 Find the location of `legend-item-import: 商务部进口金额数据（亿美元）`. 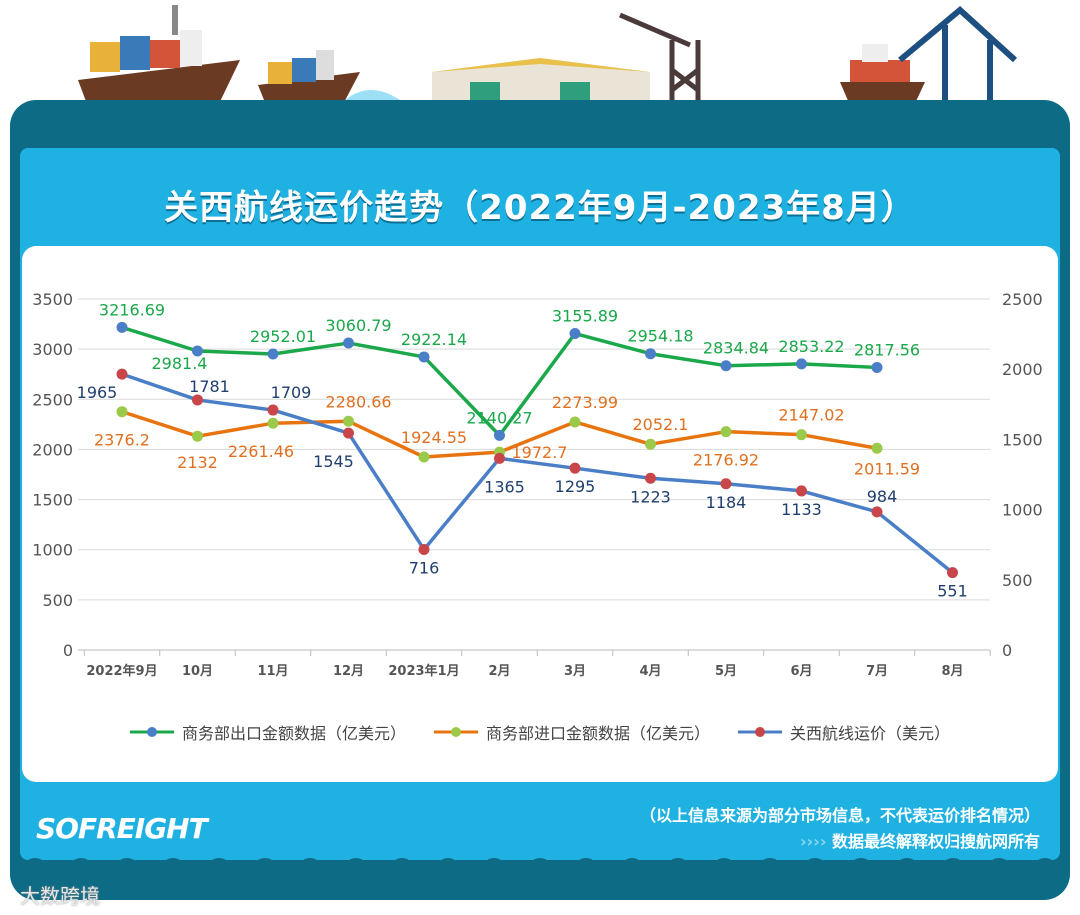

legend-item-import: 商务部进口金额数据（亿美元） is located at coordinates (571, 732).